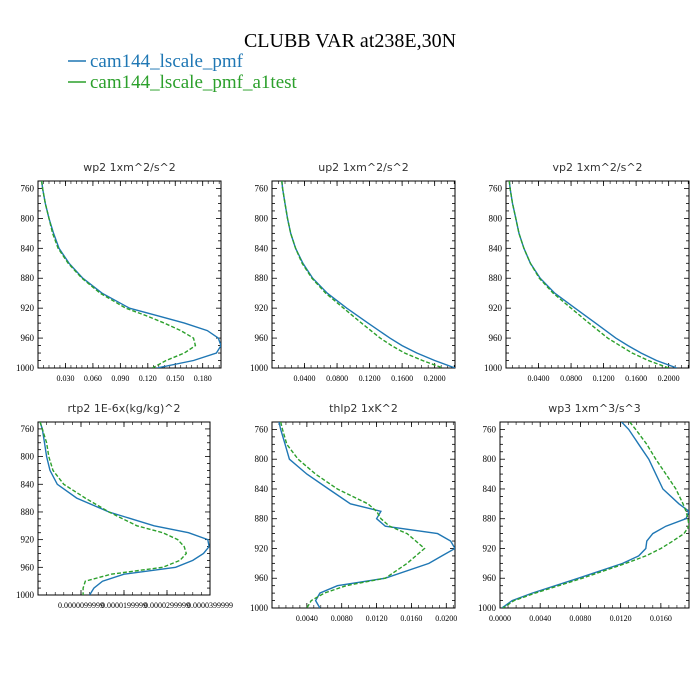 This screenshot has height=700, width=700. What do you see at coordinates (500, 618) in the screenshot?
I see `x-tick-label: 0.0000` at bounding box center [500, 618].